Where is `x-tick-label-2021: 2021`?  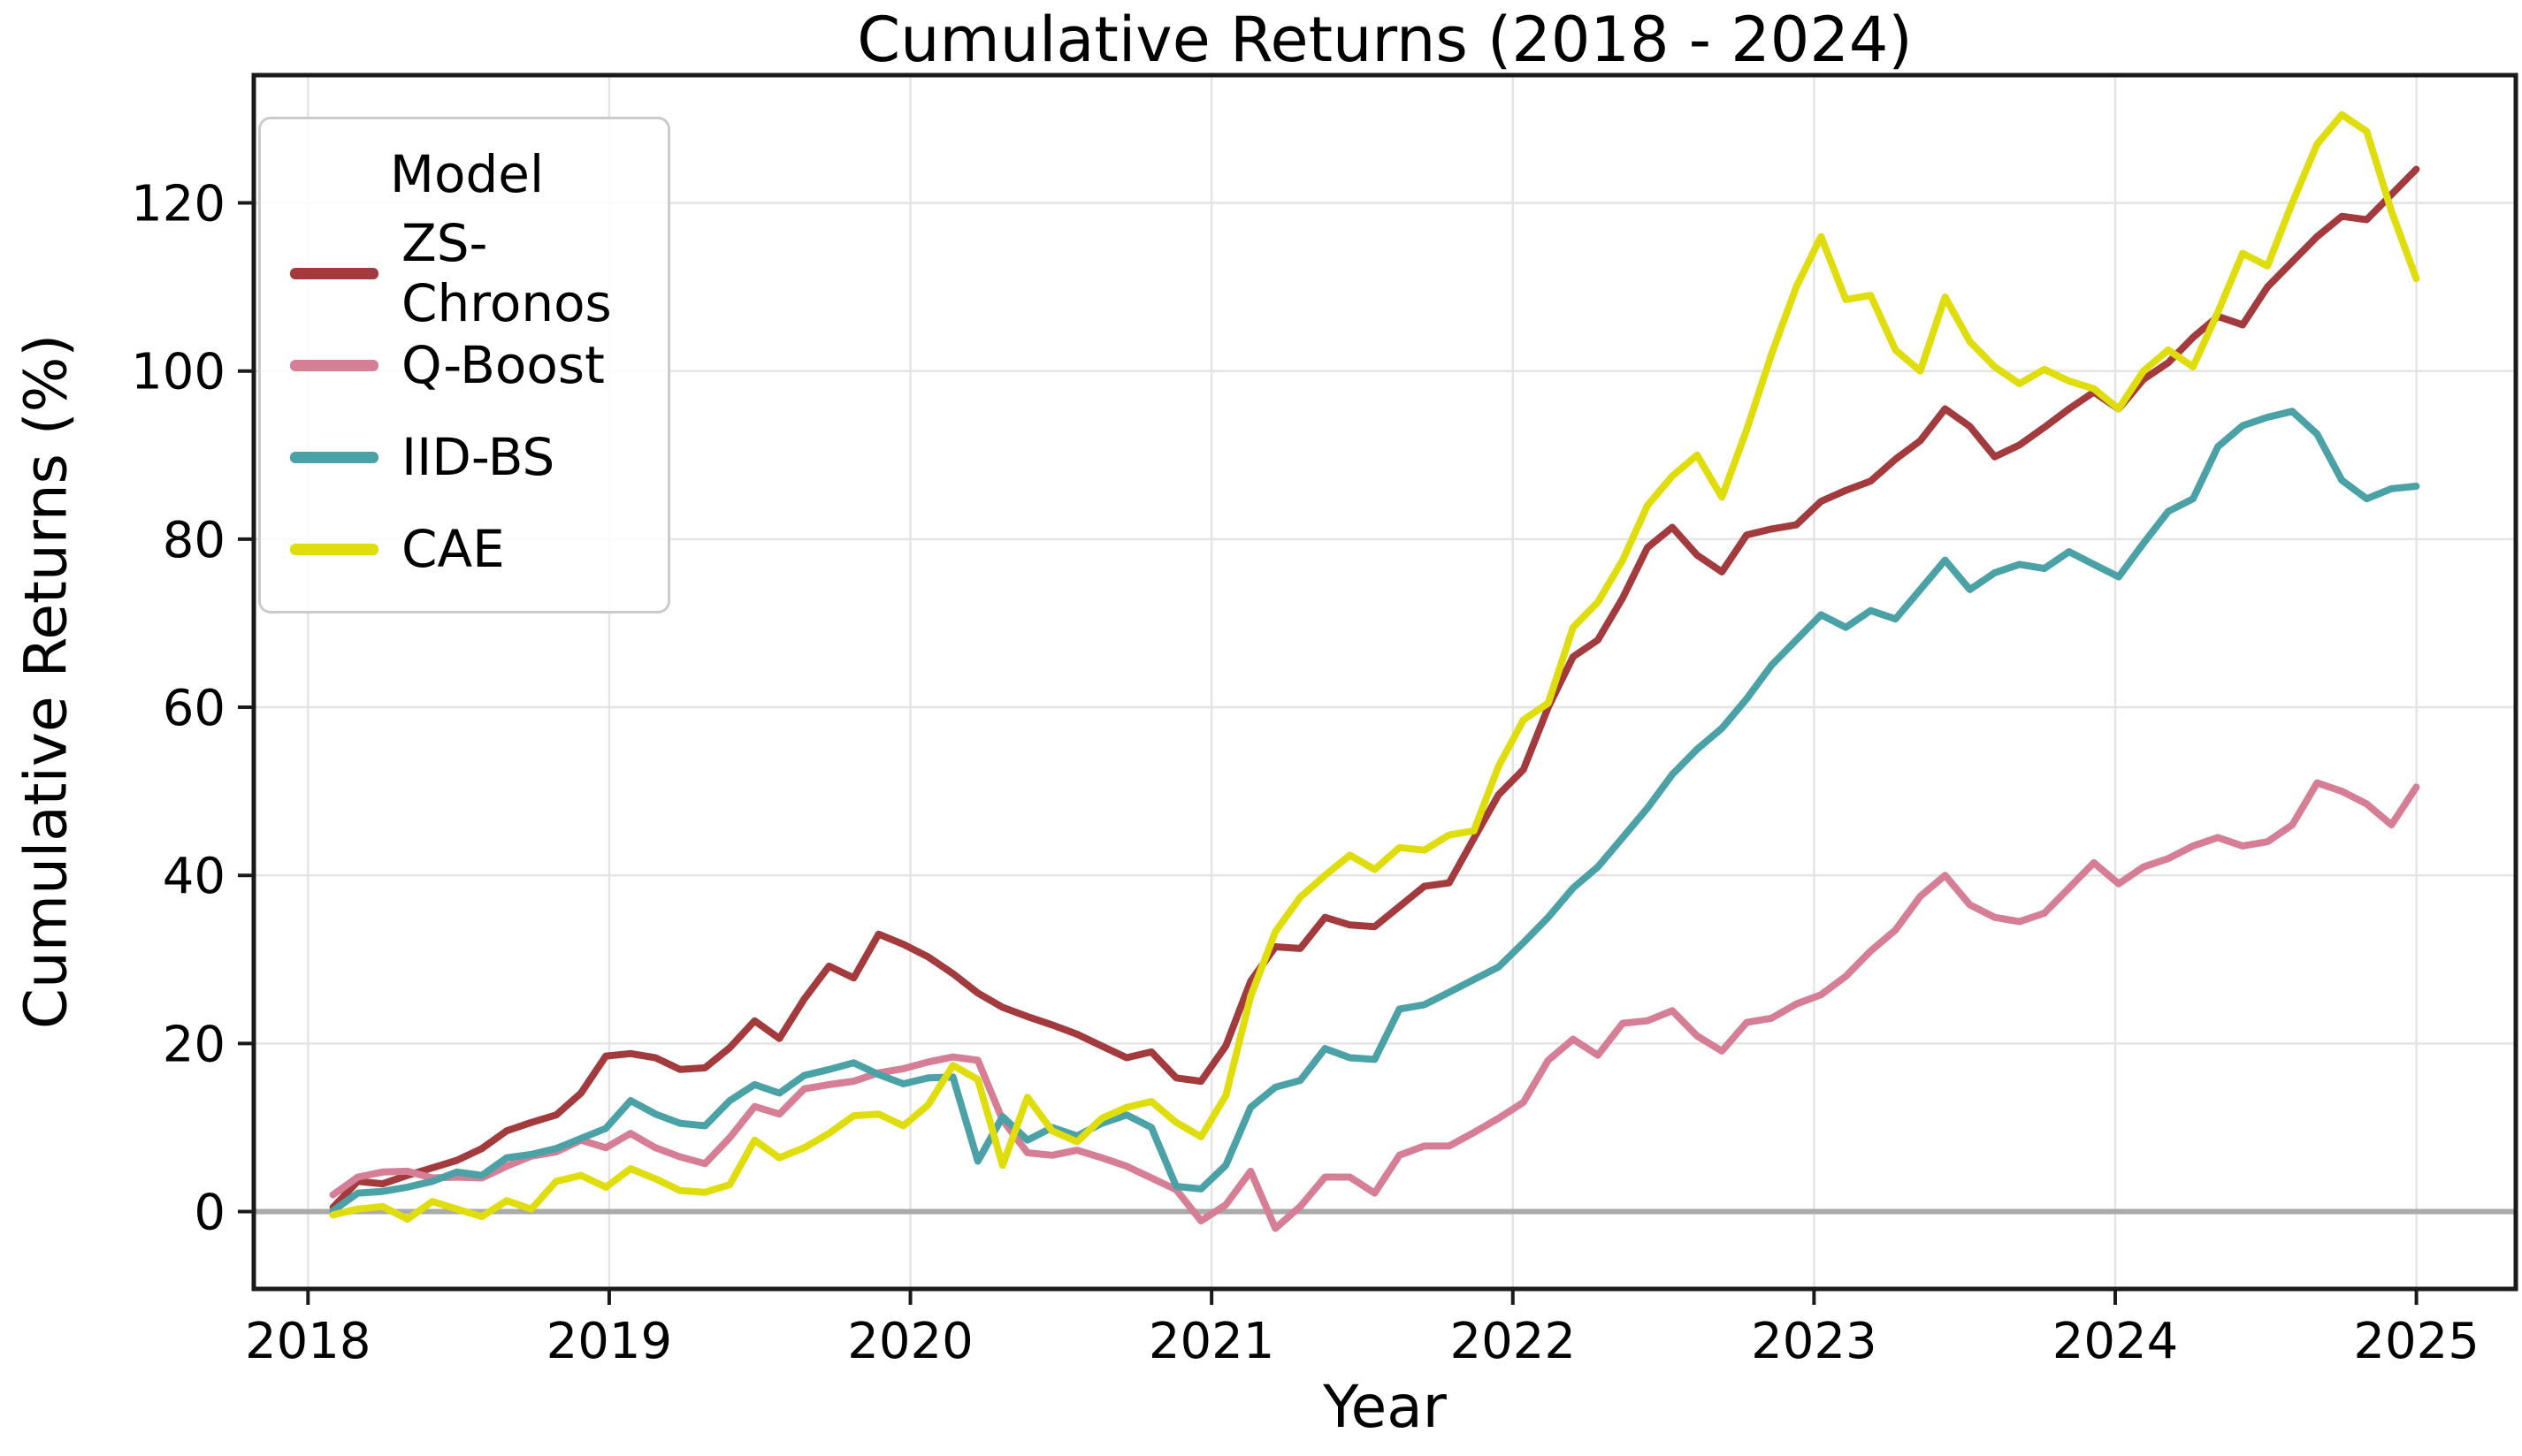 x-tick-label-2021: 2021 is located at coordinates (1212, 1341).